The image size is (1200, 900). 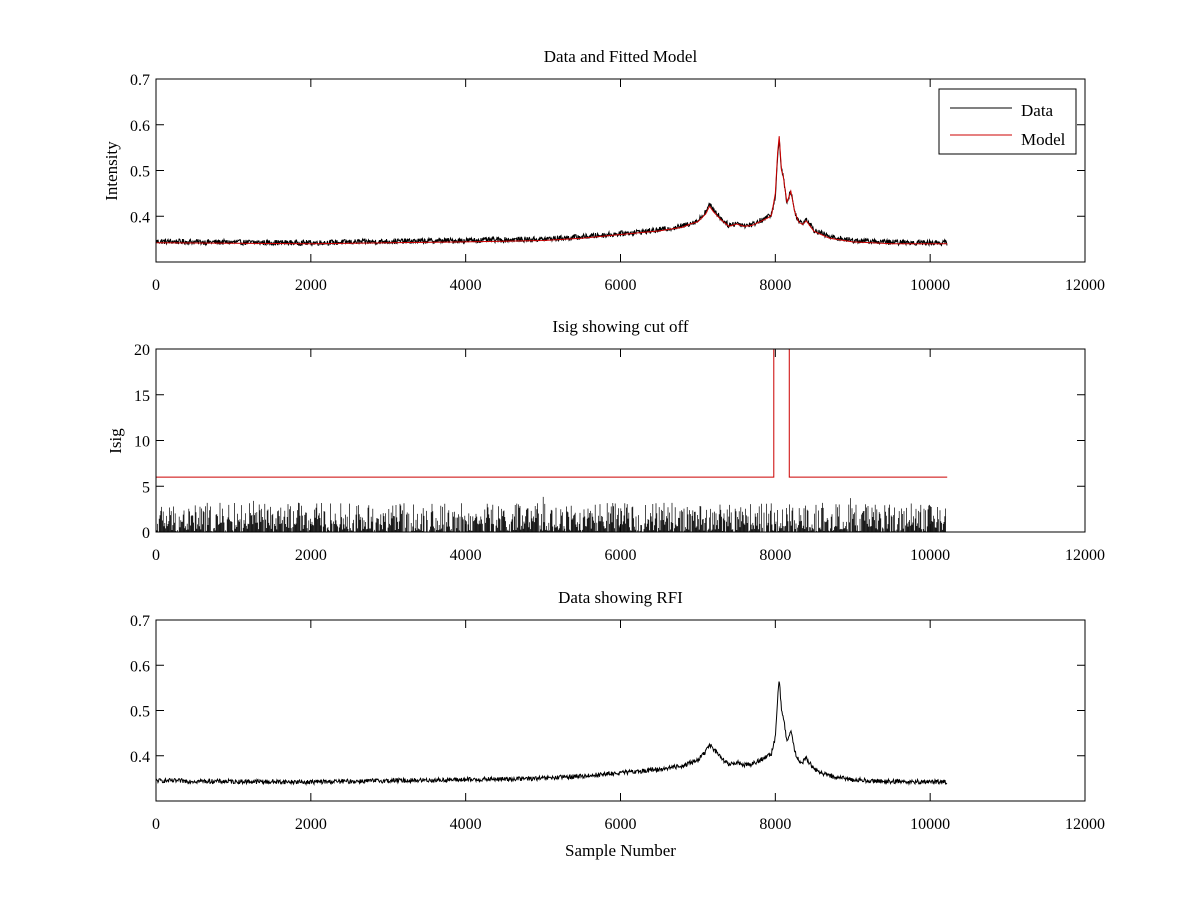 I want to click on y-tick-label: 20, so click(x=142, y=350).